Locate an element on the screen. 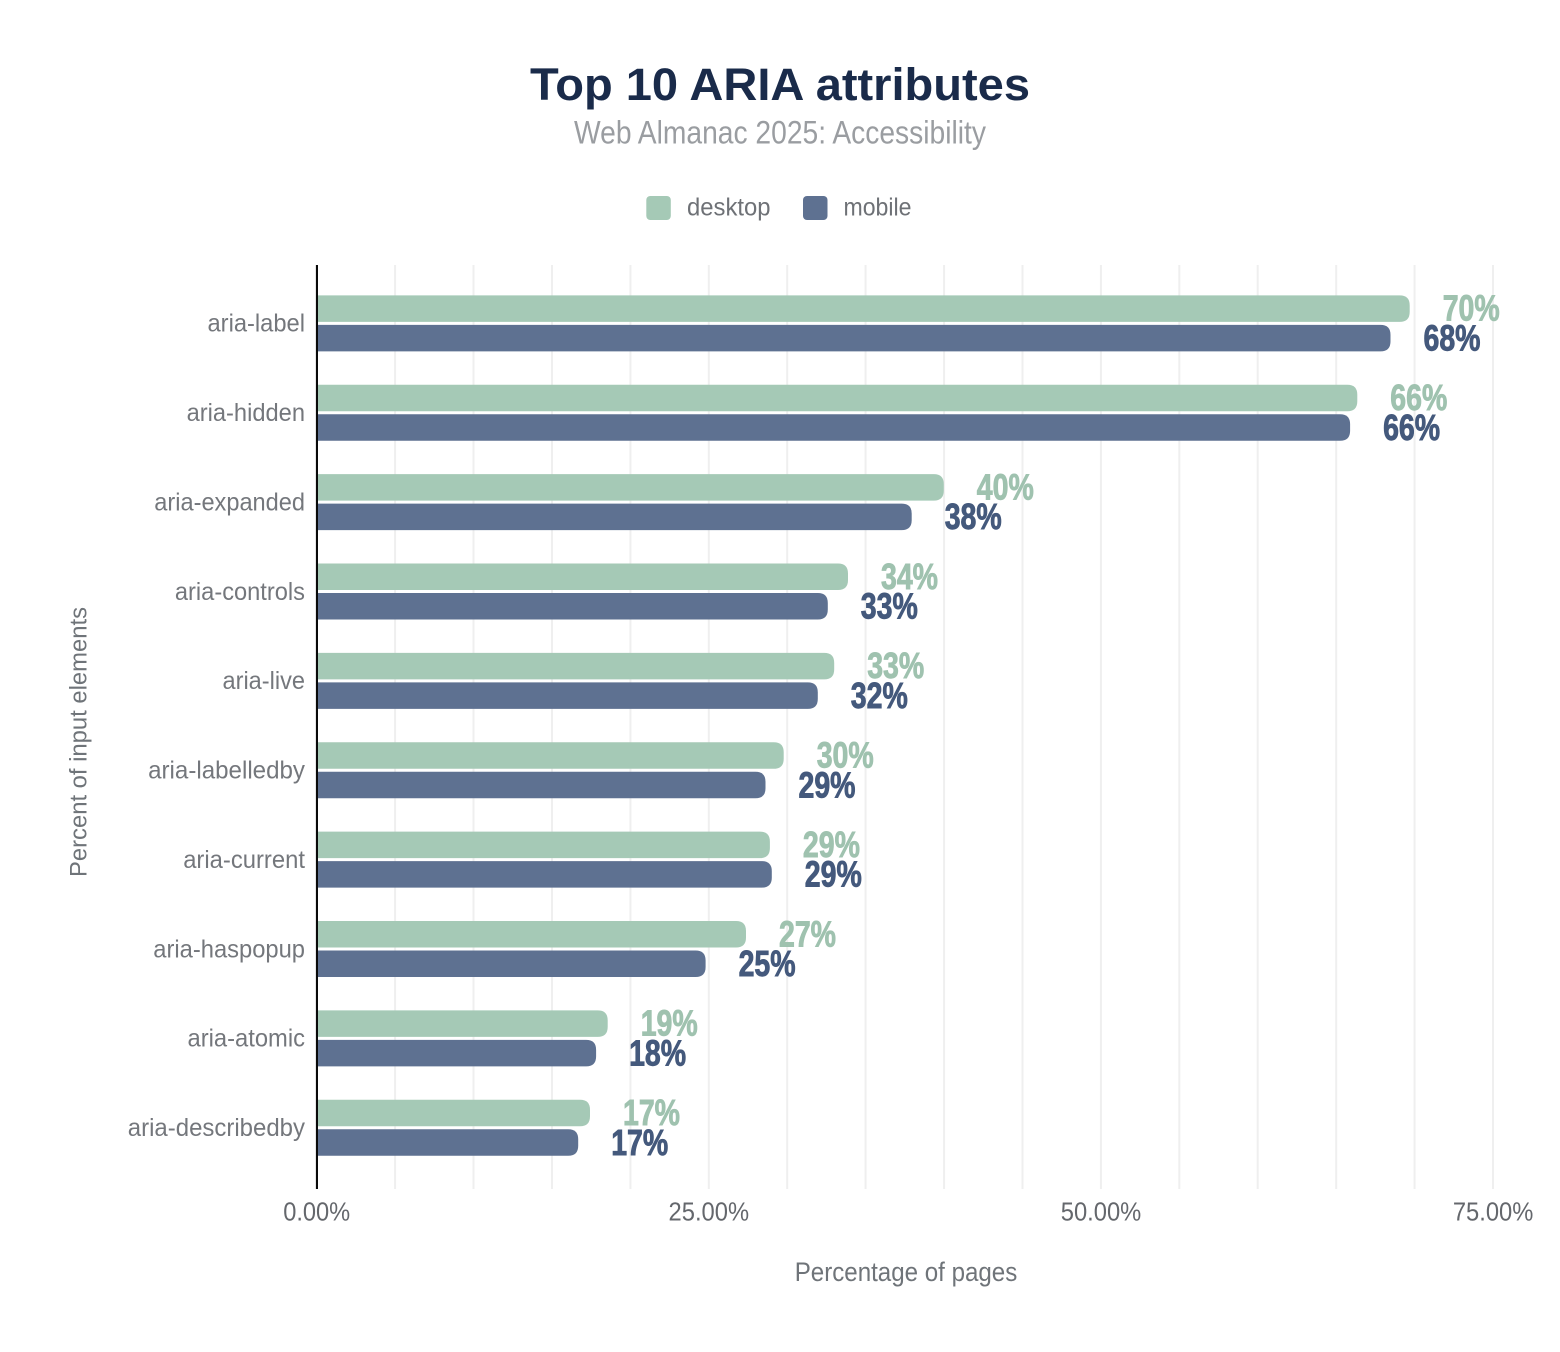 This screenshot has width=1560, height=1352. svg-text: desktop is located at coordinates (729, 208).